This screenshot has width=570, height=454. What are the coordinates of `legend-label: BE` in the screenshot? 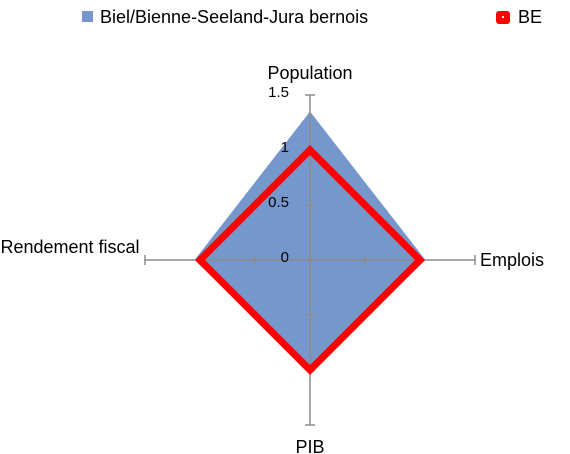 It's located at (530, 17).